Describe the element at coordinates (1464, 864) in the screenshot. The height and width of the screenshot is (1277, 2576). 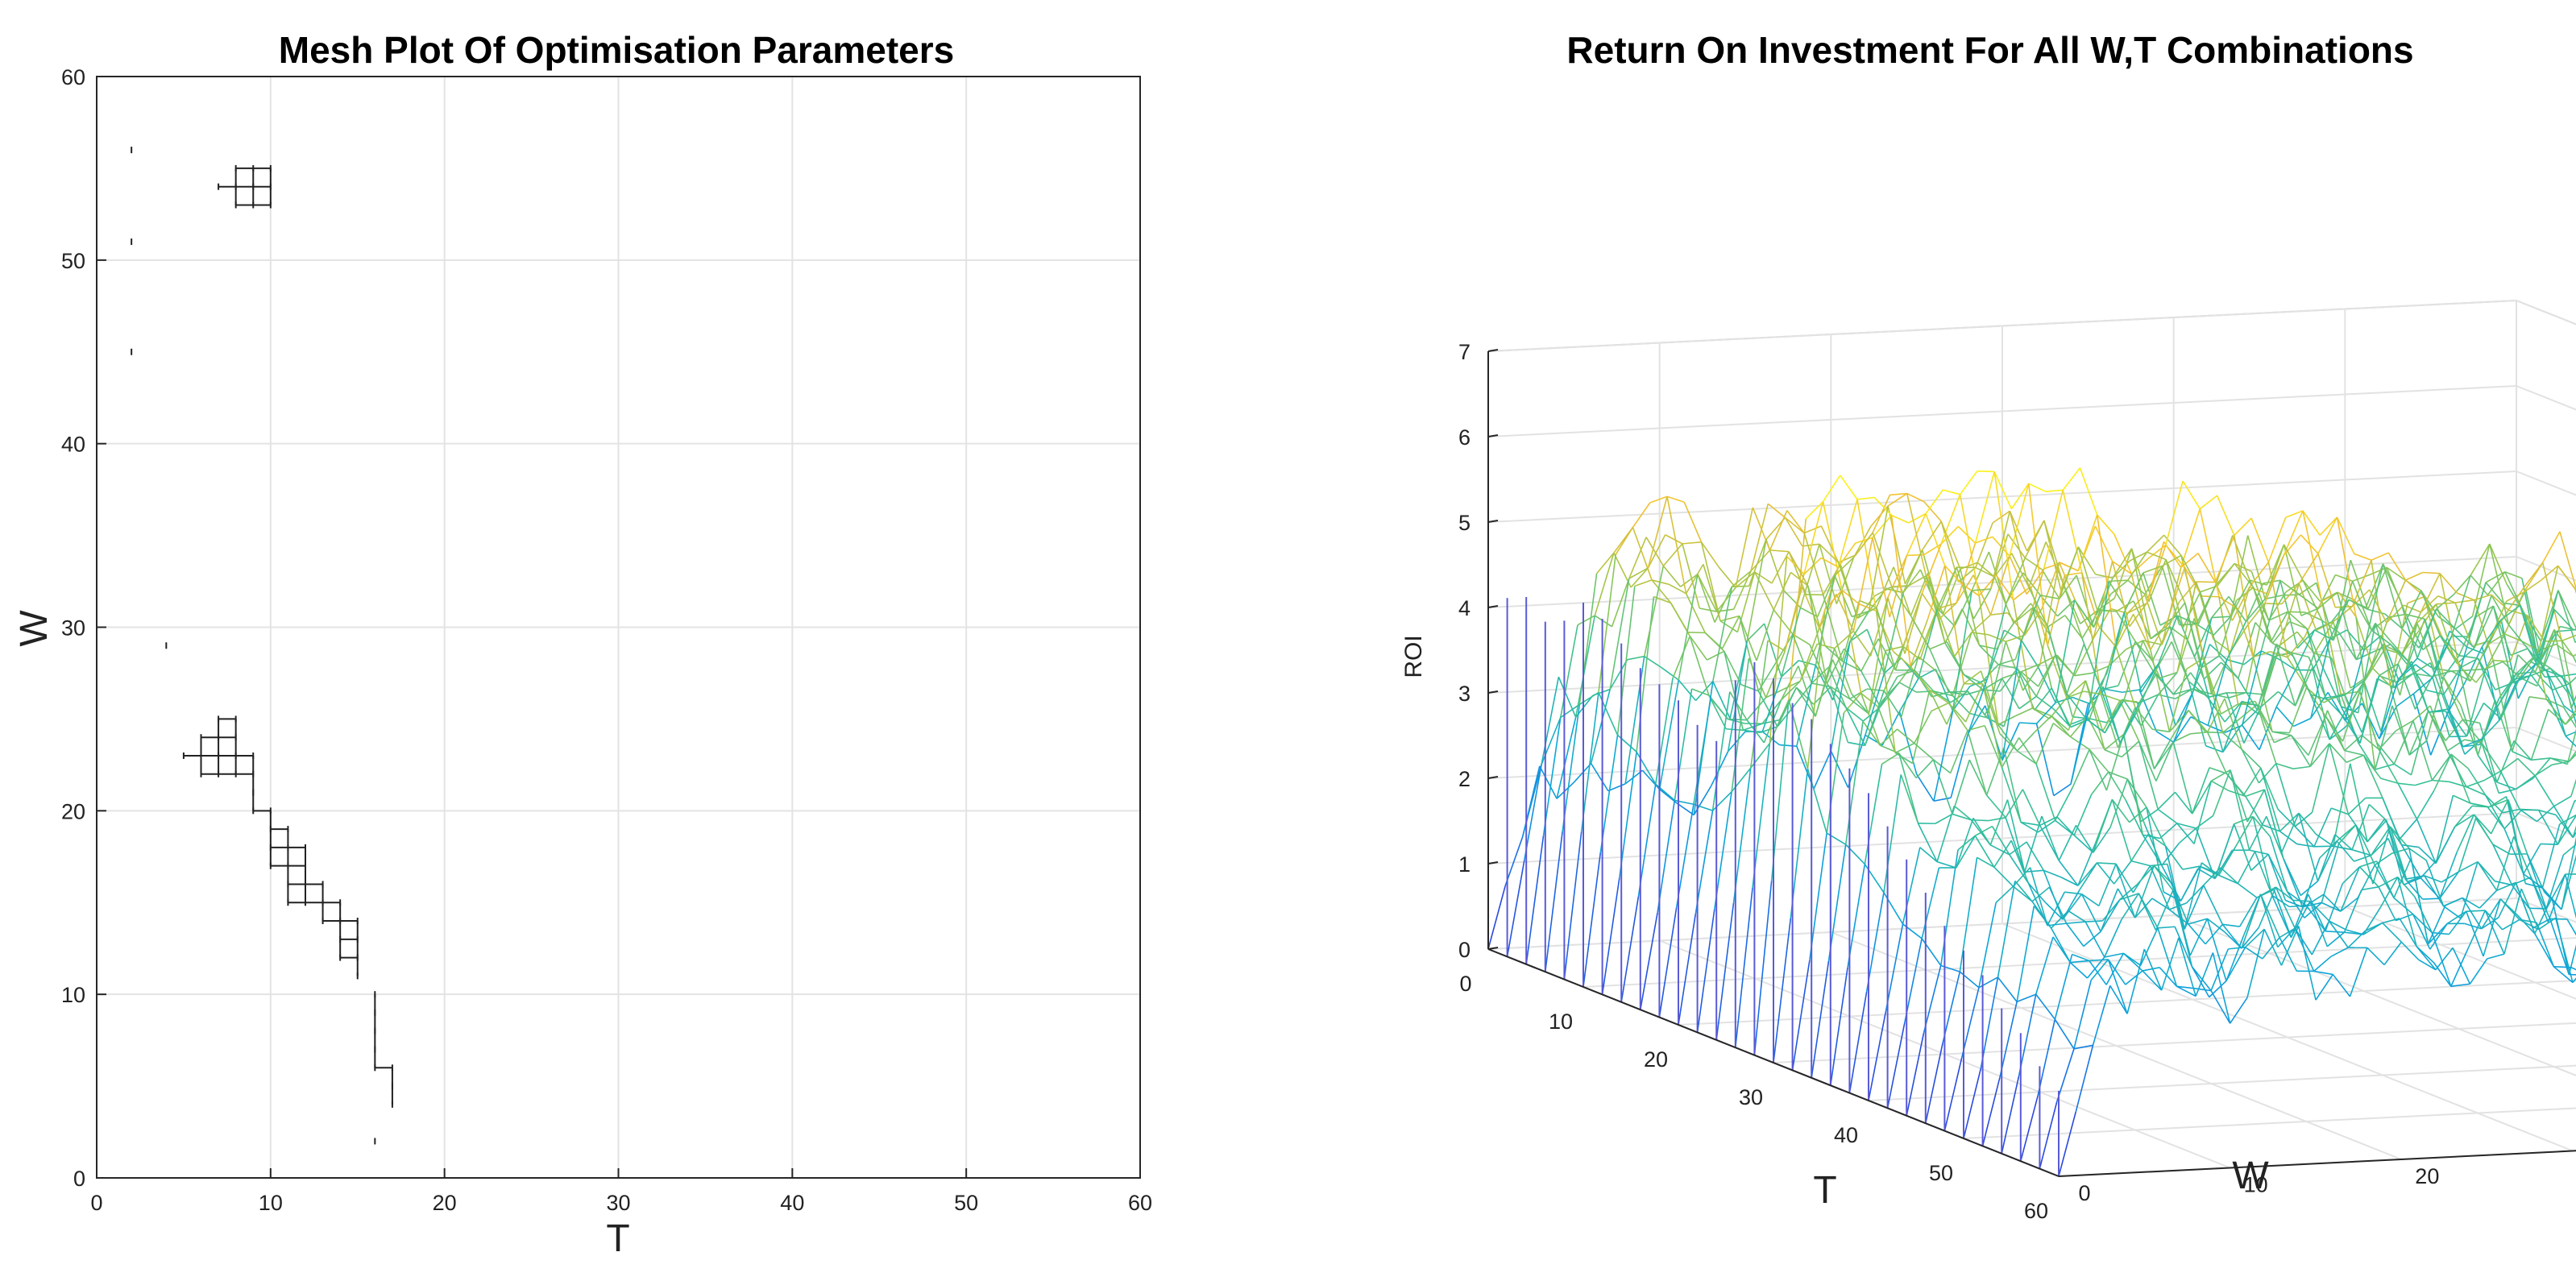
I see `right-z-tick-label: 1` at that location.